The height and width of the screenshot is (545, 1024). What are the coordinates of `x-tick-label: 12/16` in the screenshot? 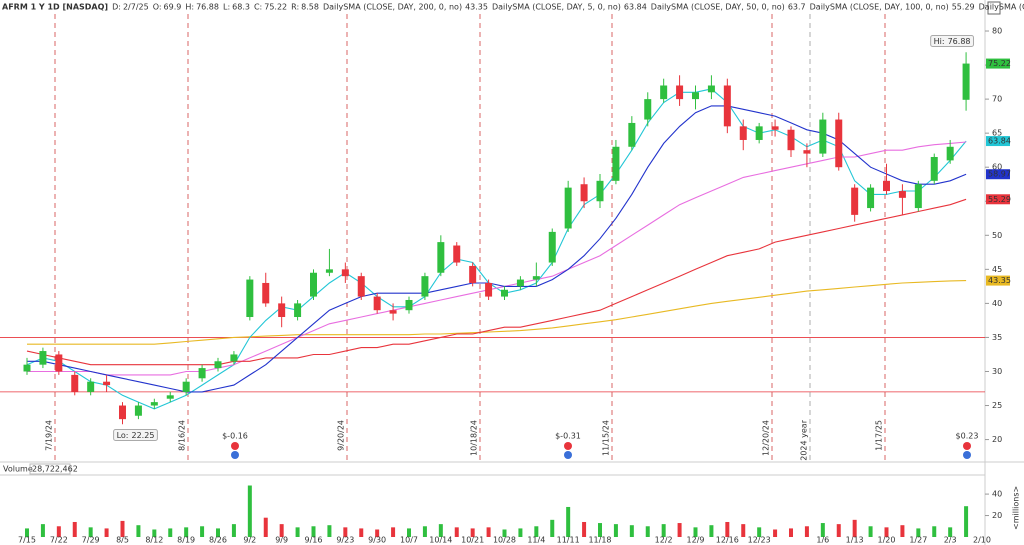 It's located at (727, 540).